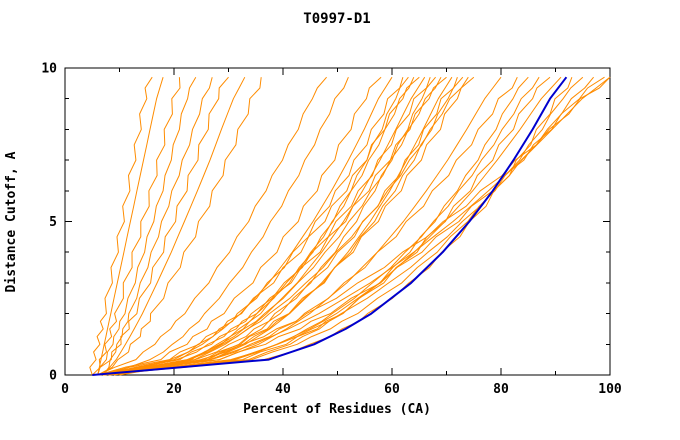  I want to click on y-tick-label: 10, so click(49, 69).